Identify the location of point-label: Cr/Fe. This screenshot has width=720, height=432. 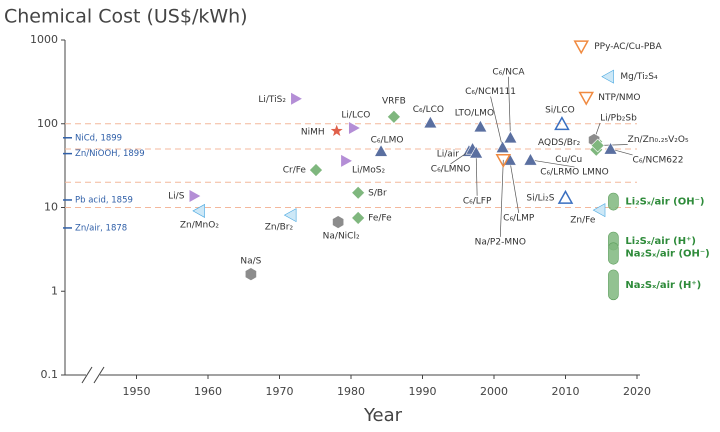
(295, 171).